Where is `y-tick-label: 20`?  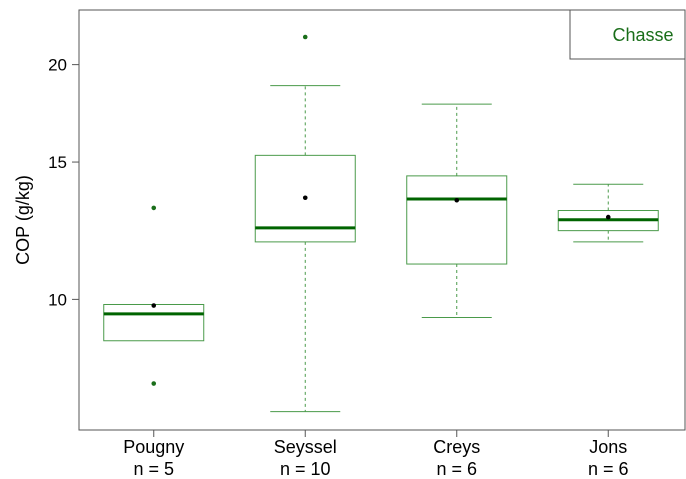 y-tick-label: 20 is located at coordinates (57, 65).